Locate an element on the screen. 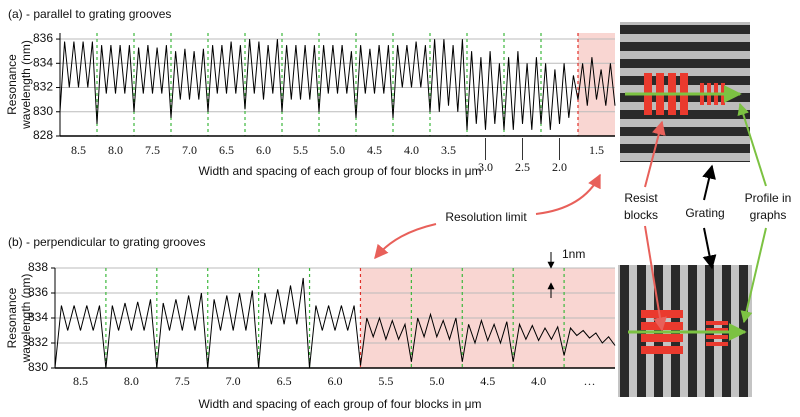  chart-title: (a) - parallel to grating grooves is located at coordinates (89, 14).